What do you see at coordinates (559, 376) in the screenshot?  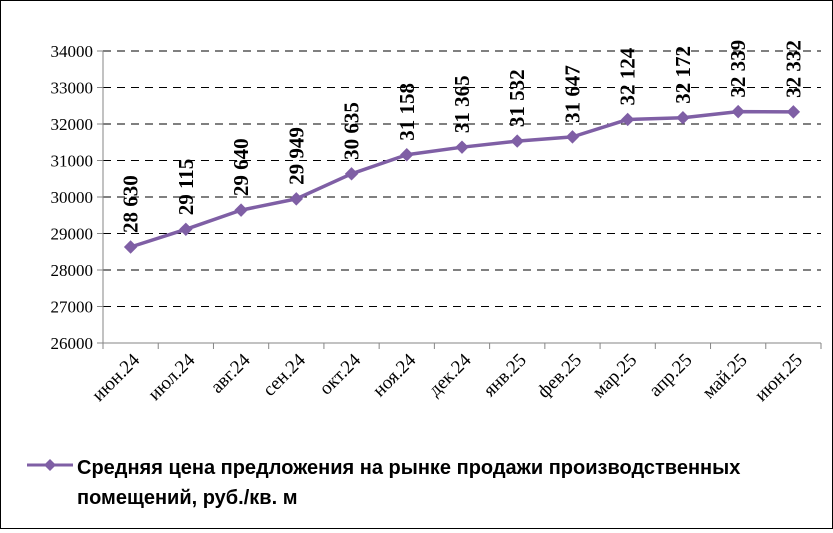 I see `x-tick-label: фев.25` at bounding box center [559, 376].